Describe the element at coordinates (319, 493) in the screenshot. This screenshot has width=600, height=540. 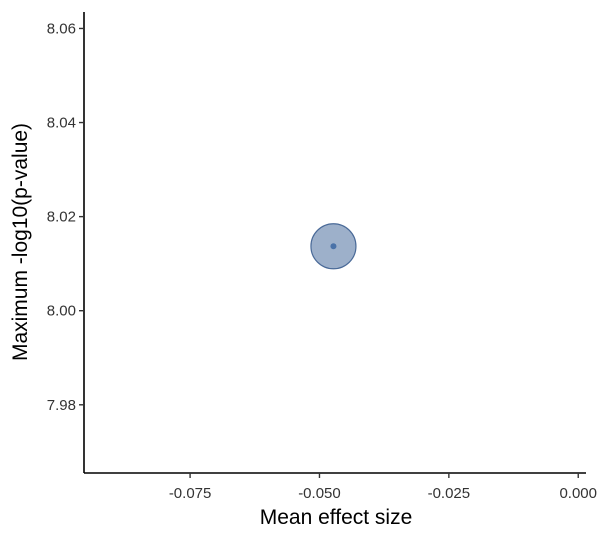
I see `x-tick-label: -0.050` at that location.